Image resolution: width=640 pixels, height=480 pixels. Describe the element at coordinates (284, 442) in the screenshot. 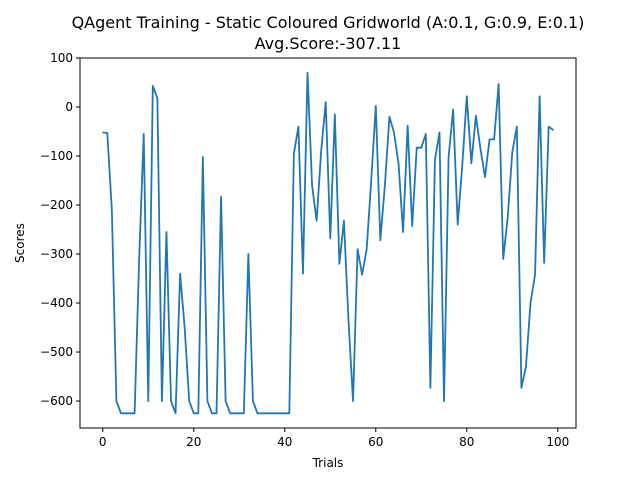

I see `x-tick-label: 40` at that location.